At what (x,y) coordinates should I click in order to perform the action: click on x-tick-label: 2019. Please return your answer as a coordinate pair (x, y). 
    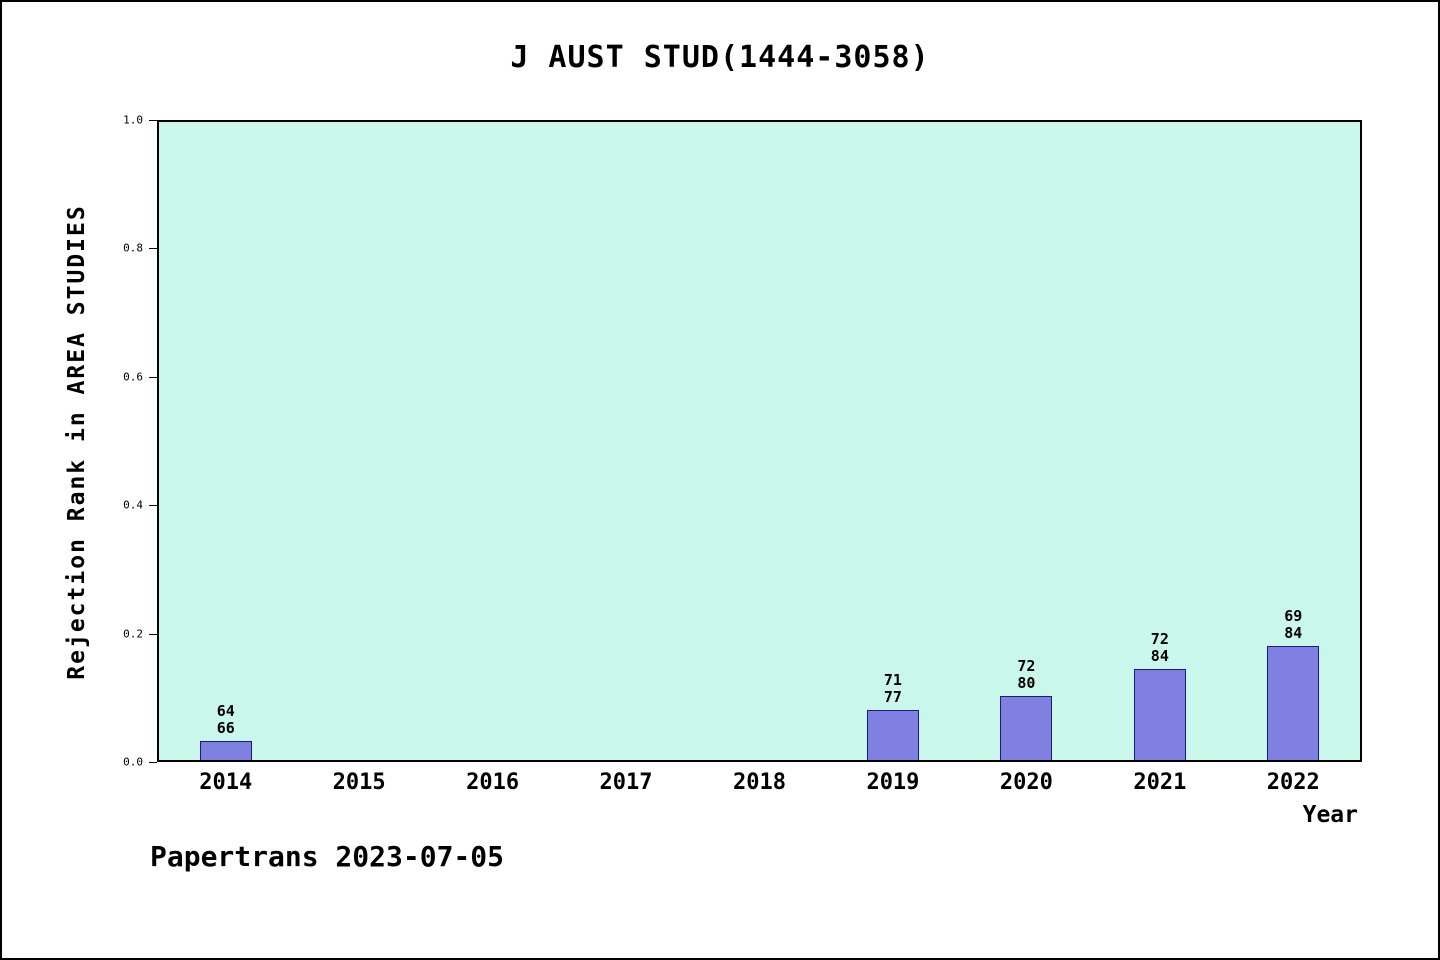
    Looking at the image, I should click on (893, 782).